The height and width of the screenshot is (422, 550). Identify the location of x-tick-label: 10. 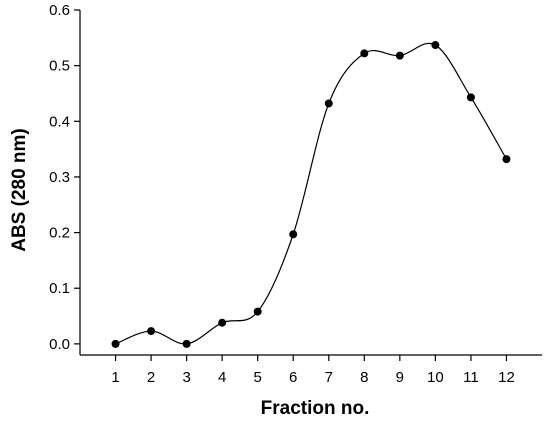
(435, 377).